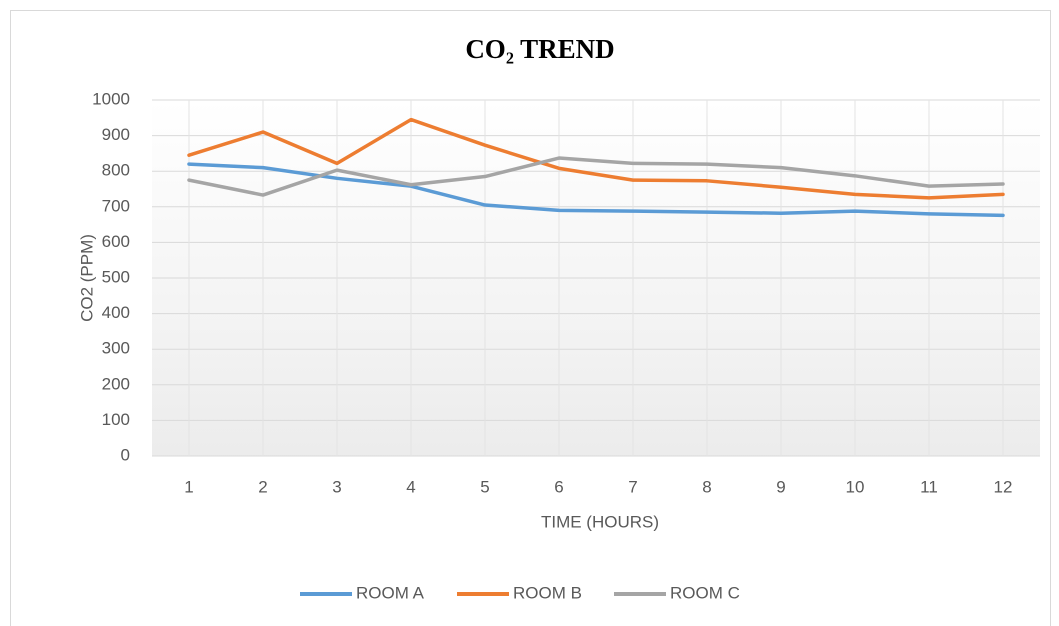  Describe the element at coordinates (116, 134) in the screenshot. I see `y-tick-label: 900` at that location.